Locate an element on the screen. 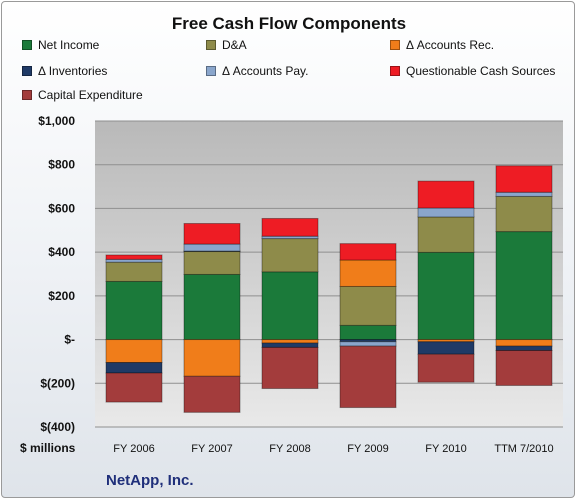 The height and width of the screenshot is (501, 578). company-name: NetApp, Inc. is located at coordinates (150, 480).